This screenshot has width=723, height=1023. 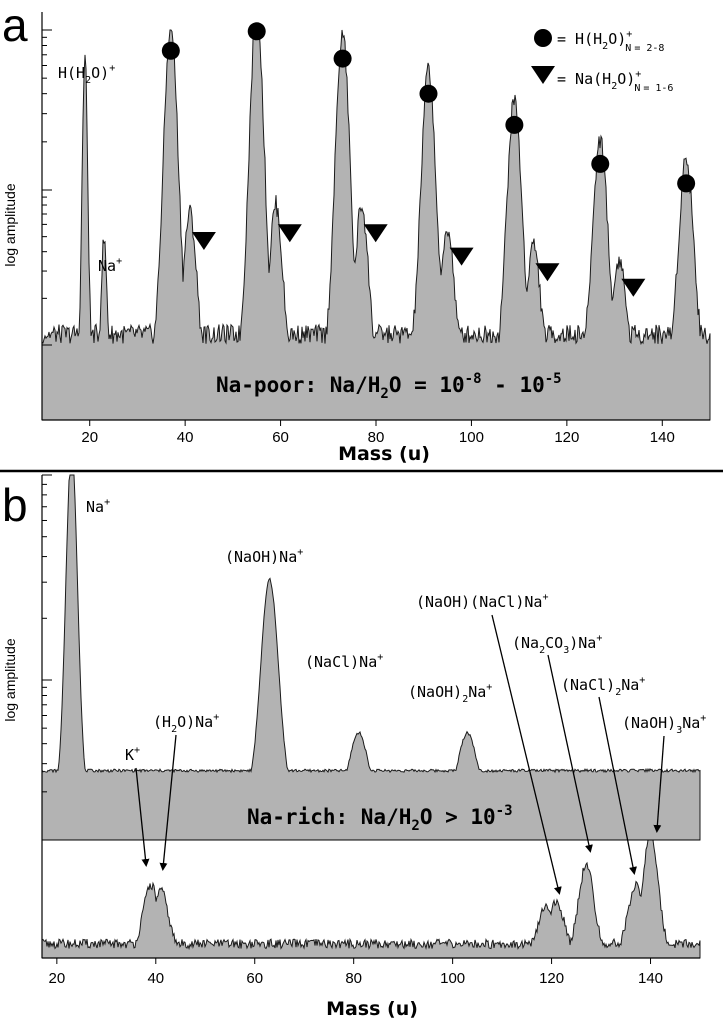 I want to click on arrow-naoh3-na, so click(x=659, y=784).